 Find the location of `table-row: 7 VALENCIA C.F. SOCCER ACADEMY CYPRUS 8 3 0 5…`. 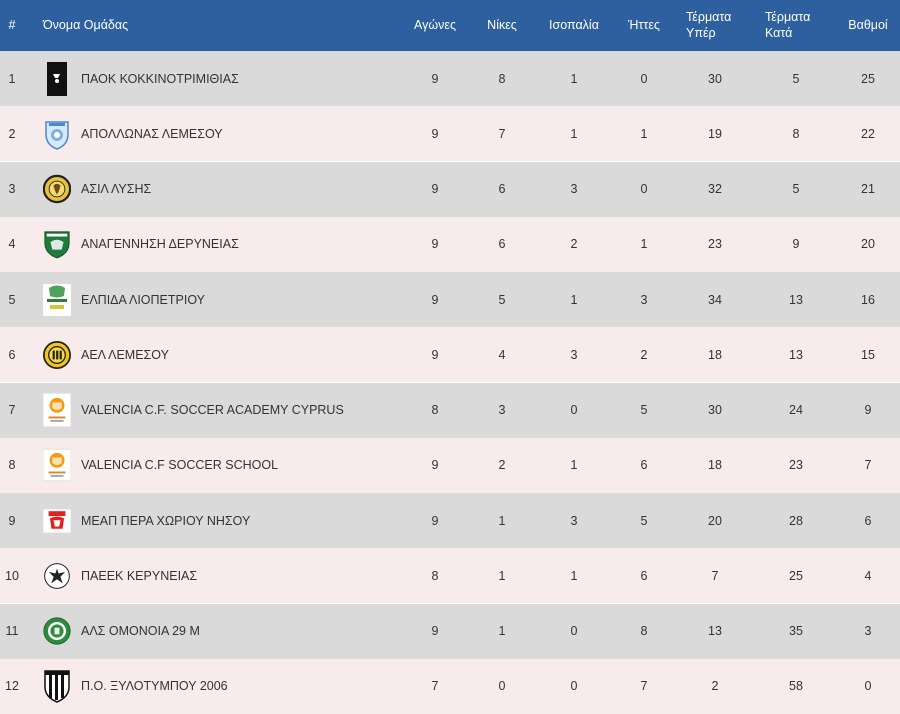

table-row: 7 VALENCIA C.F. SOCCER ACADEMY CYPRUS 8 3 0 5… is located at coordinates (450, 410).